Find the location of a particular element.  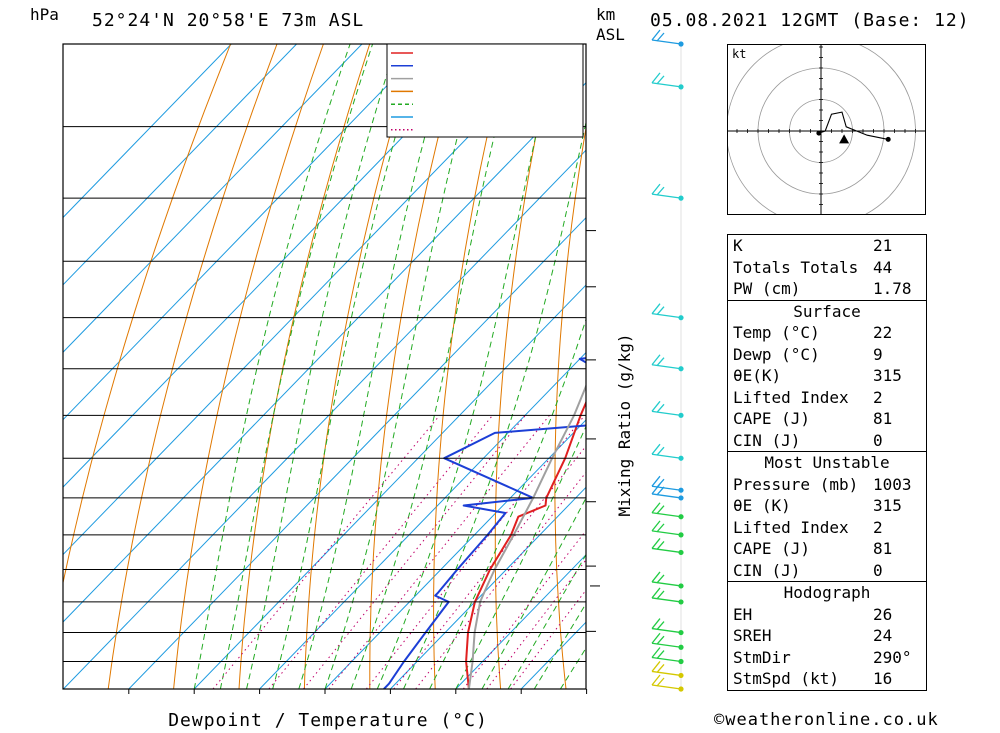

storm-motion-marker is located at coordinates (844, 139).